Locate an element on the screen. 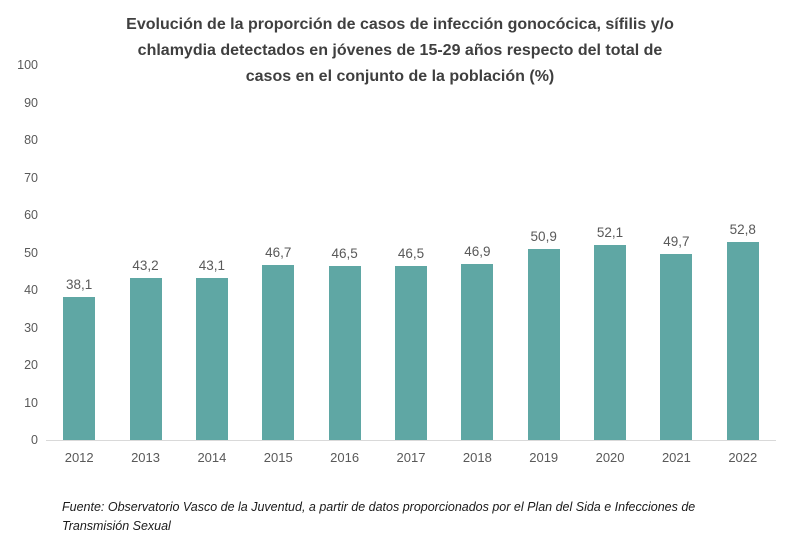 This screenshot has height=550, width=800. bar-value-label-2021: 49,7 is located at coordinates (676, 241).